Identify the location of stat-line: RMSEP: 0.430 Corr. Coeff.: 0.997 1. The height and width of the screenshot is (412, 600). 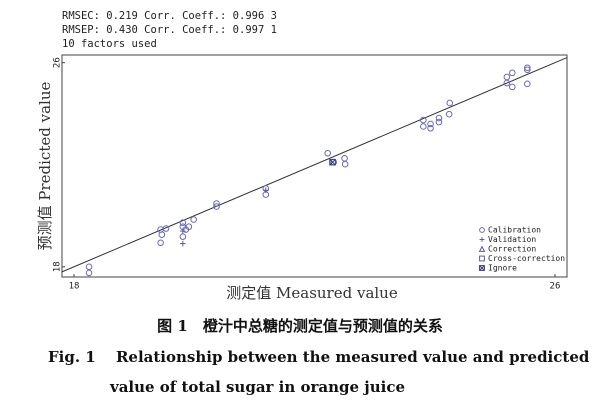
(169, 30).